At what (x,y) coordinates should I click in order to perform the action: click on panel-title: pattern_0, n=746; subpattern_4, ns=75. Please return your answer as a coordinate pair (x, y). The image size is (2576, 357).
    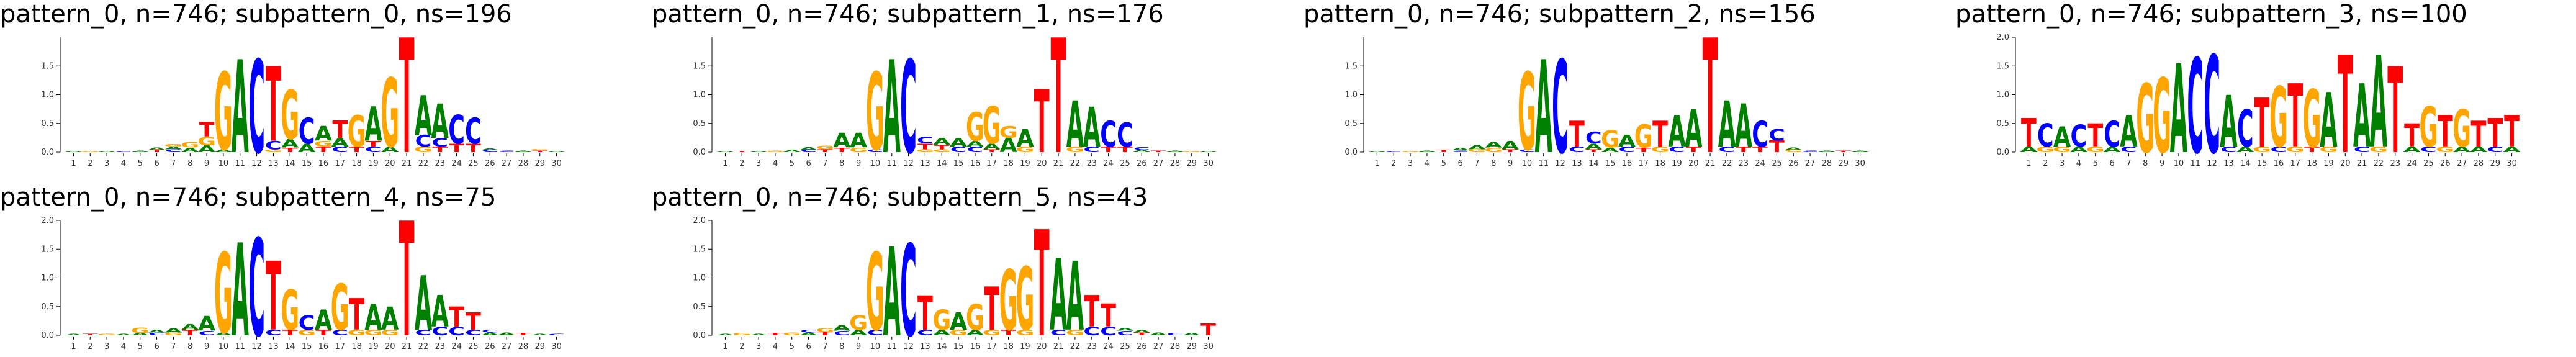
    Looking at the image, I should click on (248, 198).